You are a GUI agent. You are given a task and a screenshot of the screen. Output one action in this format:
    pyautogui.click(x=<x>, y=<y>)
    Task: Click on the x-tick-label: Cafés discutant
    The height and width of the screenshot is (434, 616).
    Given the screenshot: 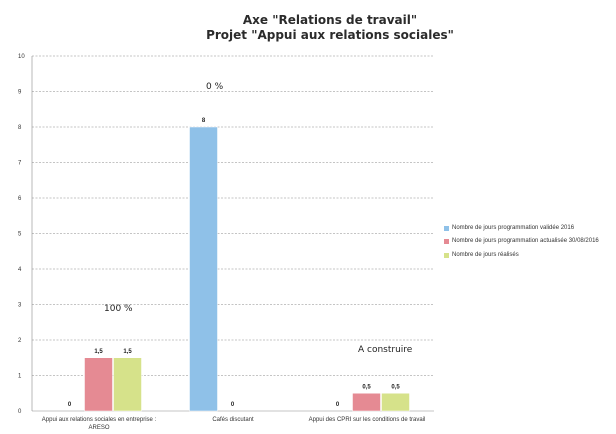 What is the action you would take?
    pyautogui.click(x=233, y=420)
    